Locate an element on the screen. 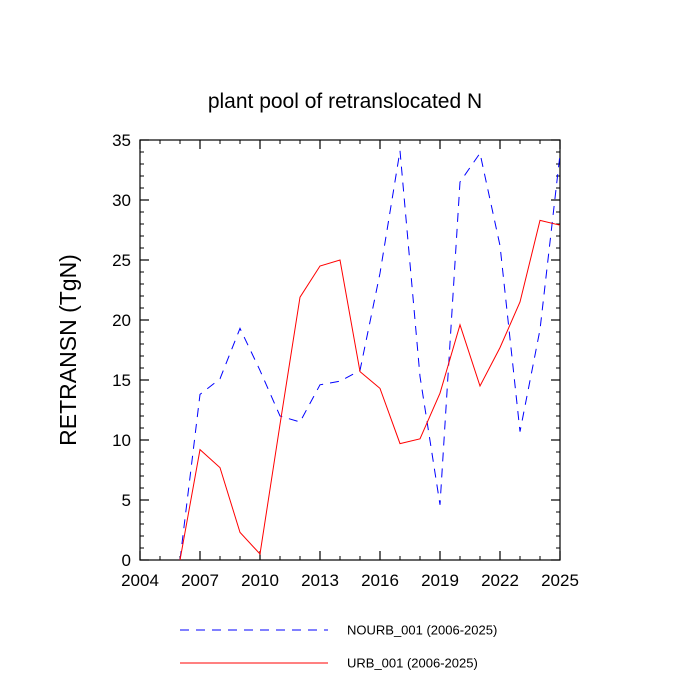 Image resolution: width=700 pixels, height=700 pixels. y-tick-label: 10 is located at coordinates (121, 440).